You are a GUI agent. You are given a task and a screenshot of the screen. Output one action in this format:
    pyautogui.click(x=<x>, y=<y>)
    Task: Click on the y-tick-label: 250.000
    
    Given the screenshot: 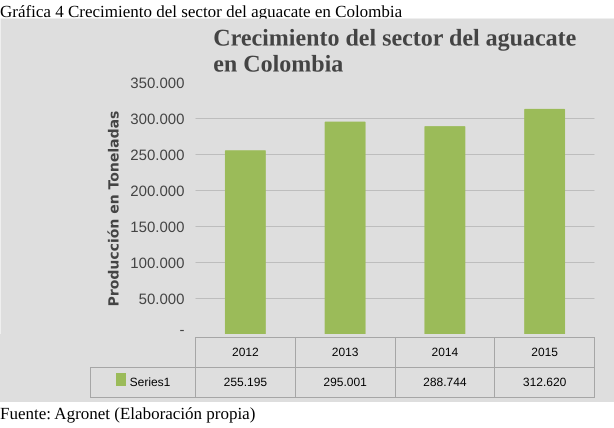 What is the action you would take?
    pyautogui.click(x=157, y=155)
    